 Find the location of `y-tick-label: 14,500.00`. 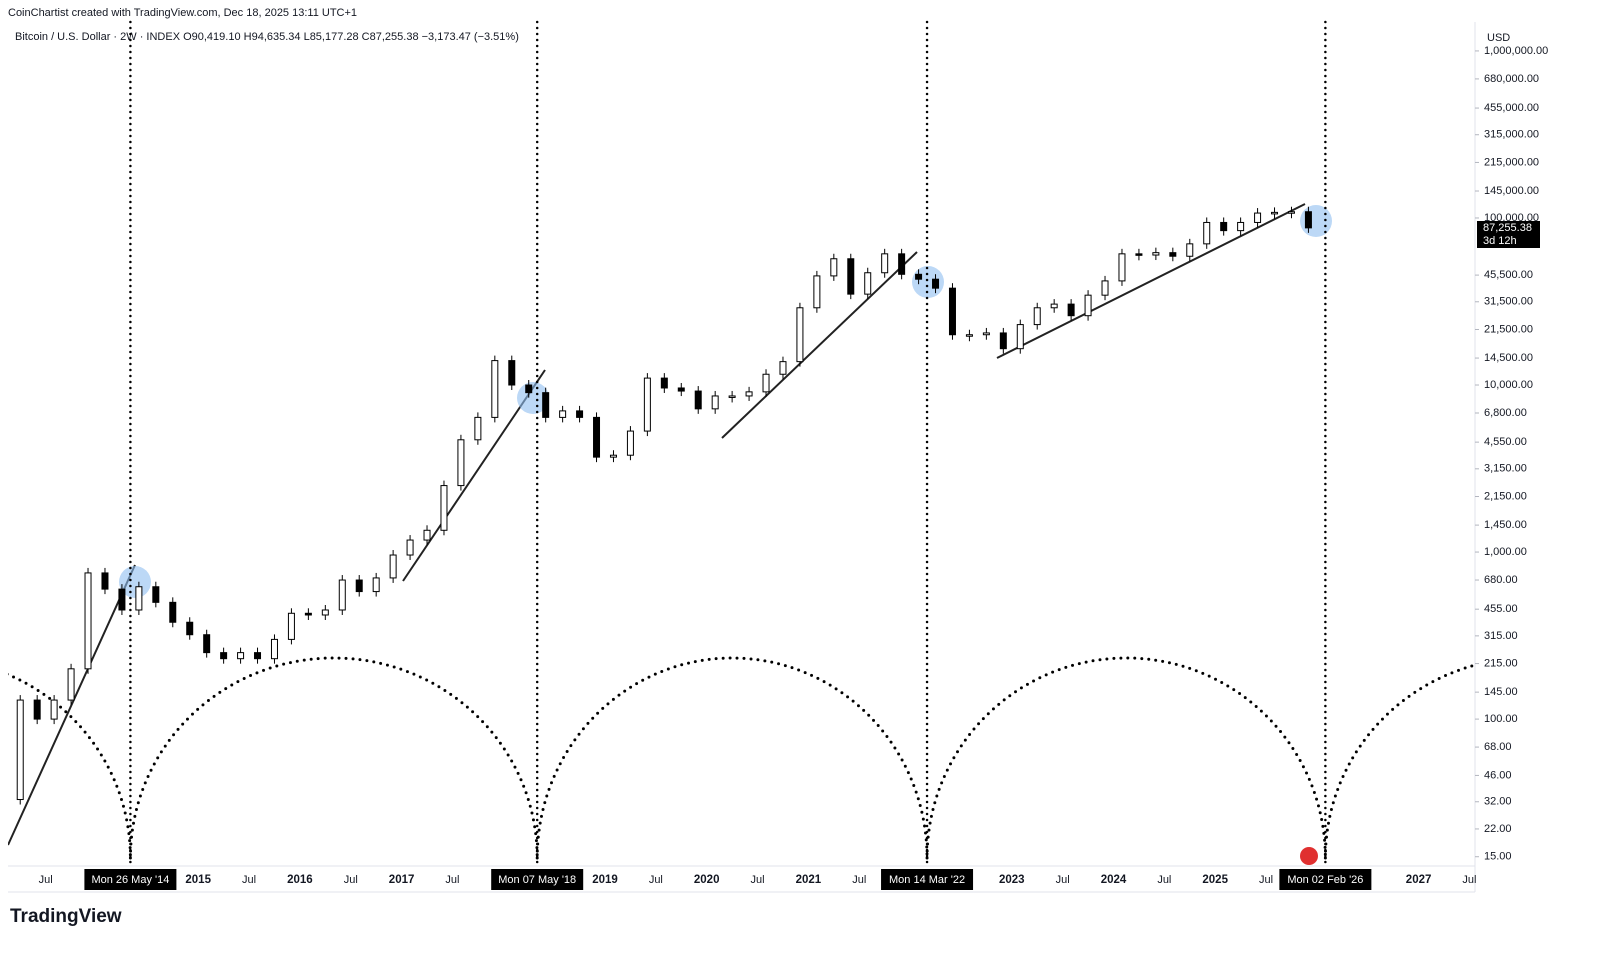

y-tick-label: 14,500.00 is located at coordinates (1508, 358).